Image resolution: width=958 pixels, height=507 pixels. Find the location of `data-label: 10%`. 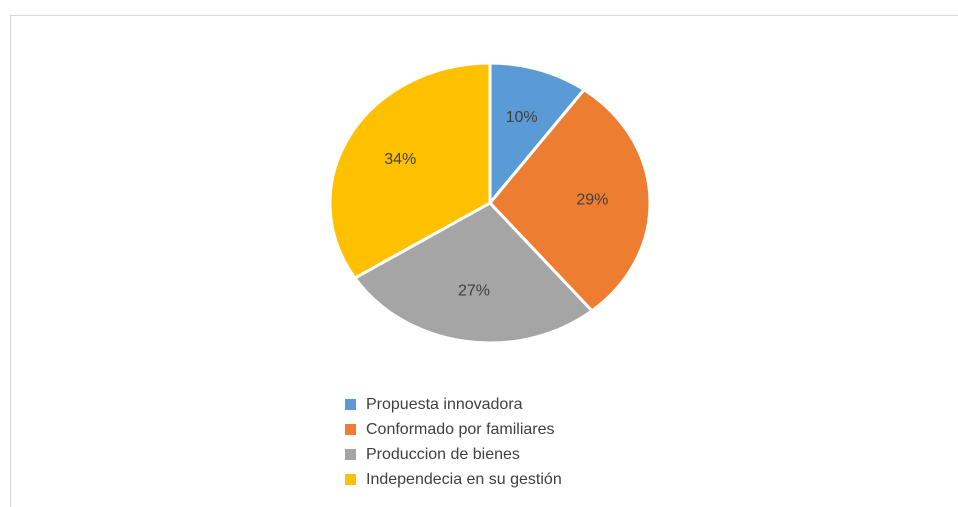

data-label: 10% is located at coordinates (522, 117).